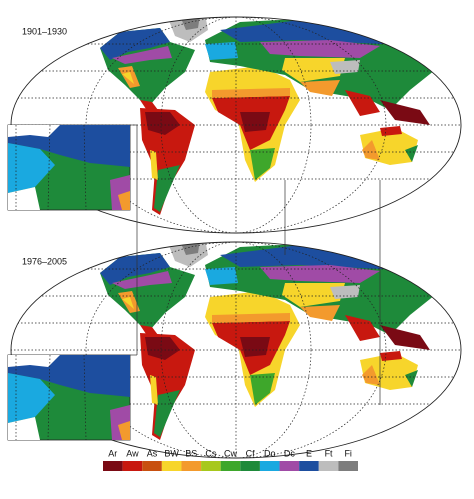 Image resolution: width=474 pixels, height=499 pixels. I want to click on legend: Ar Aw As BW BS Cs Cw Cf Do Dc E Ft Fi, so click(230, 459).